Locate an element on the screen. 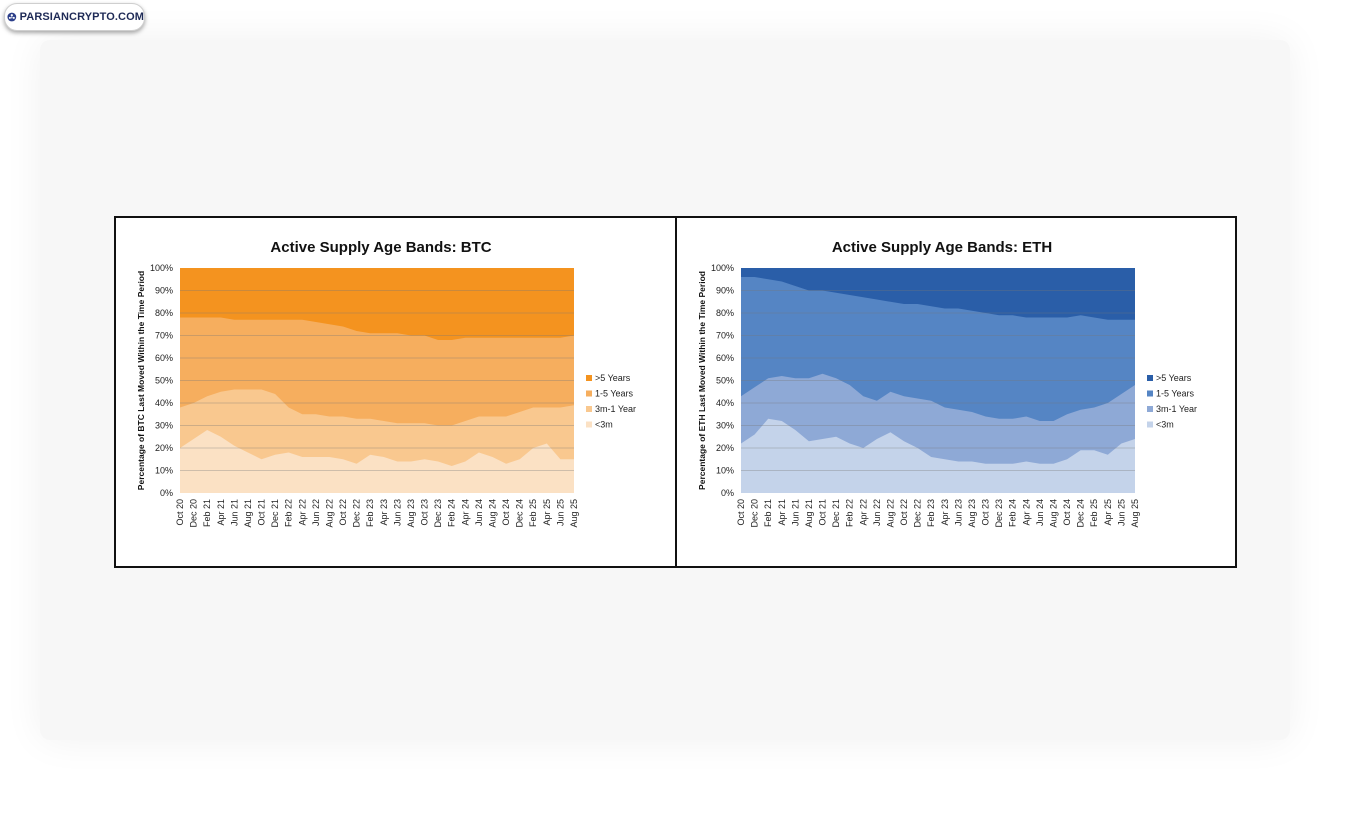  btc-x-tick-label: Aug 24 is located at coordinates (492, 513).